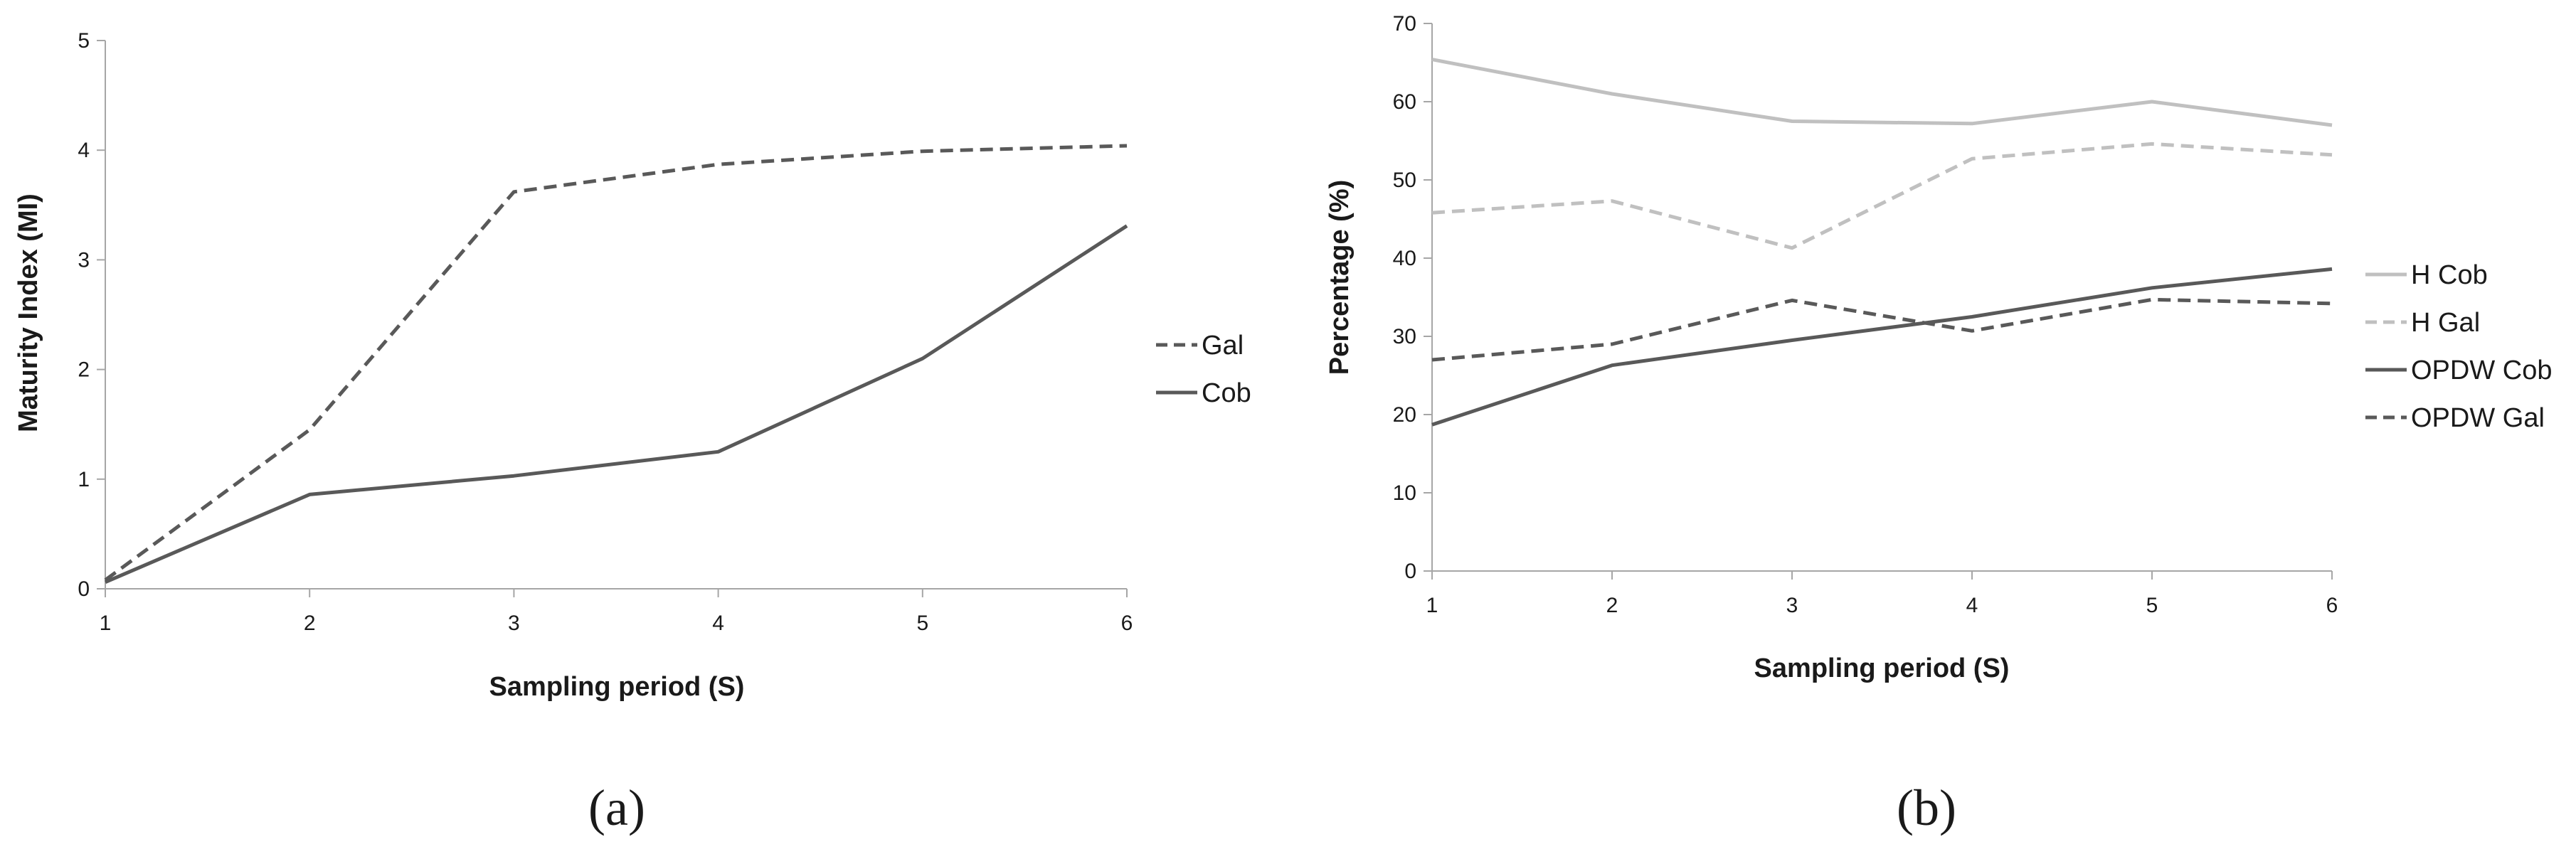 The width and height of the screenshot is (2576, 859). What do you see at coordinates (1882, 92) in the screenshot?
I see `series-line-h-cob` at bounding box center [1882, 92].